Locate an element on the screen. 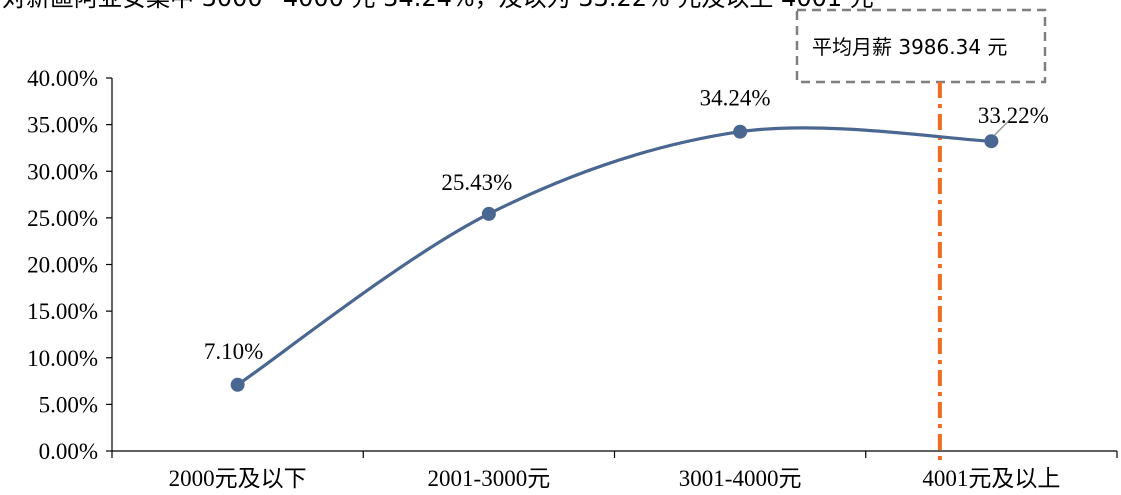 This screenshot has height=495, width=1121. y-tick-label: 5.00% is located at coordinates (68, 404).